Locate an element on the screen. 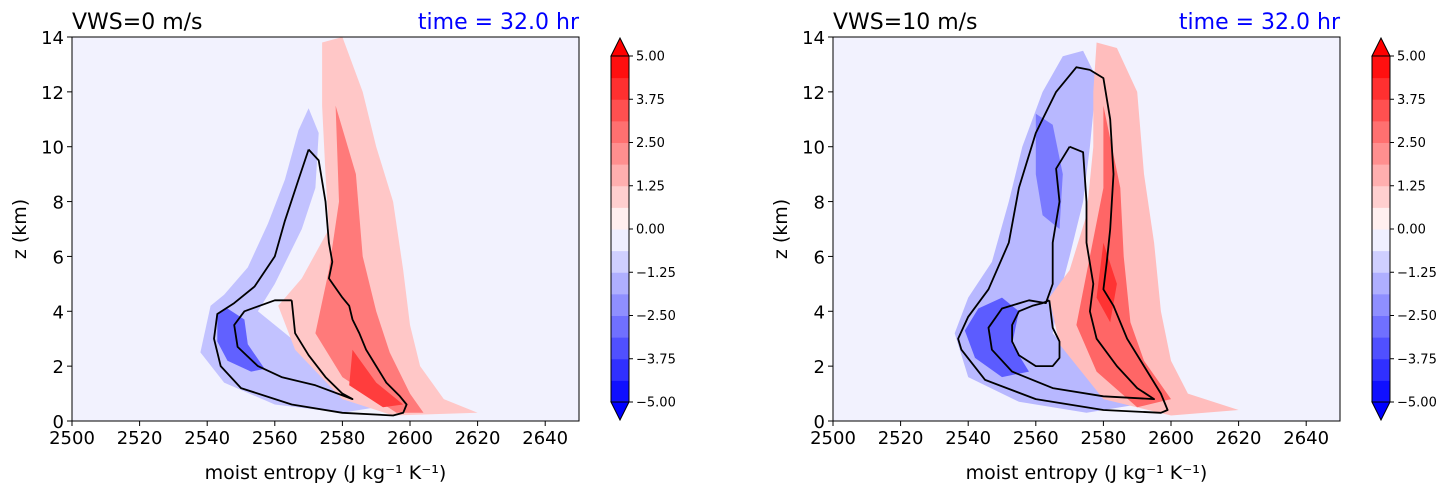  y-tick-label: 4 is located at coordinates (58, 312).